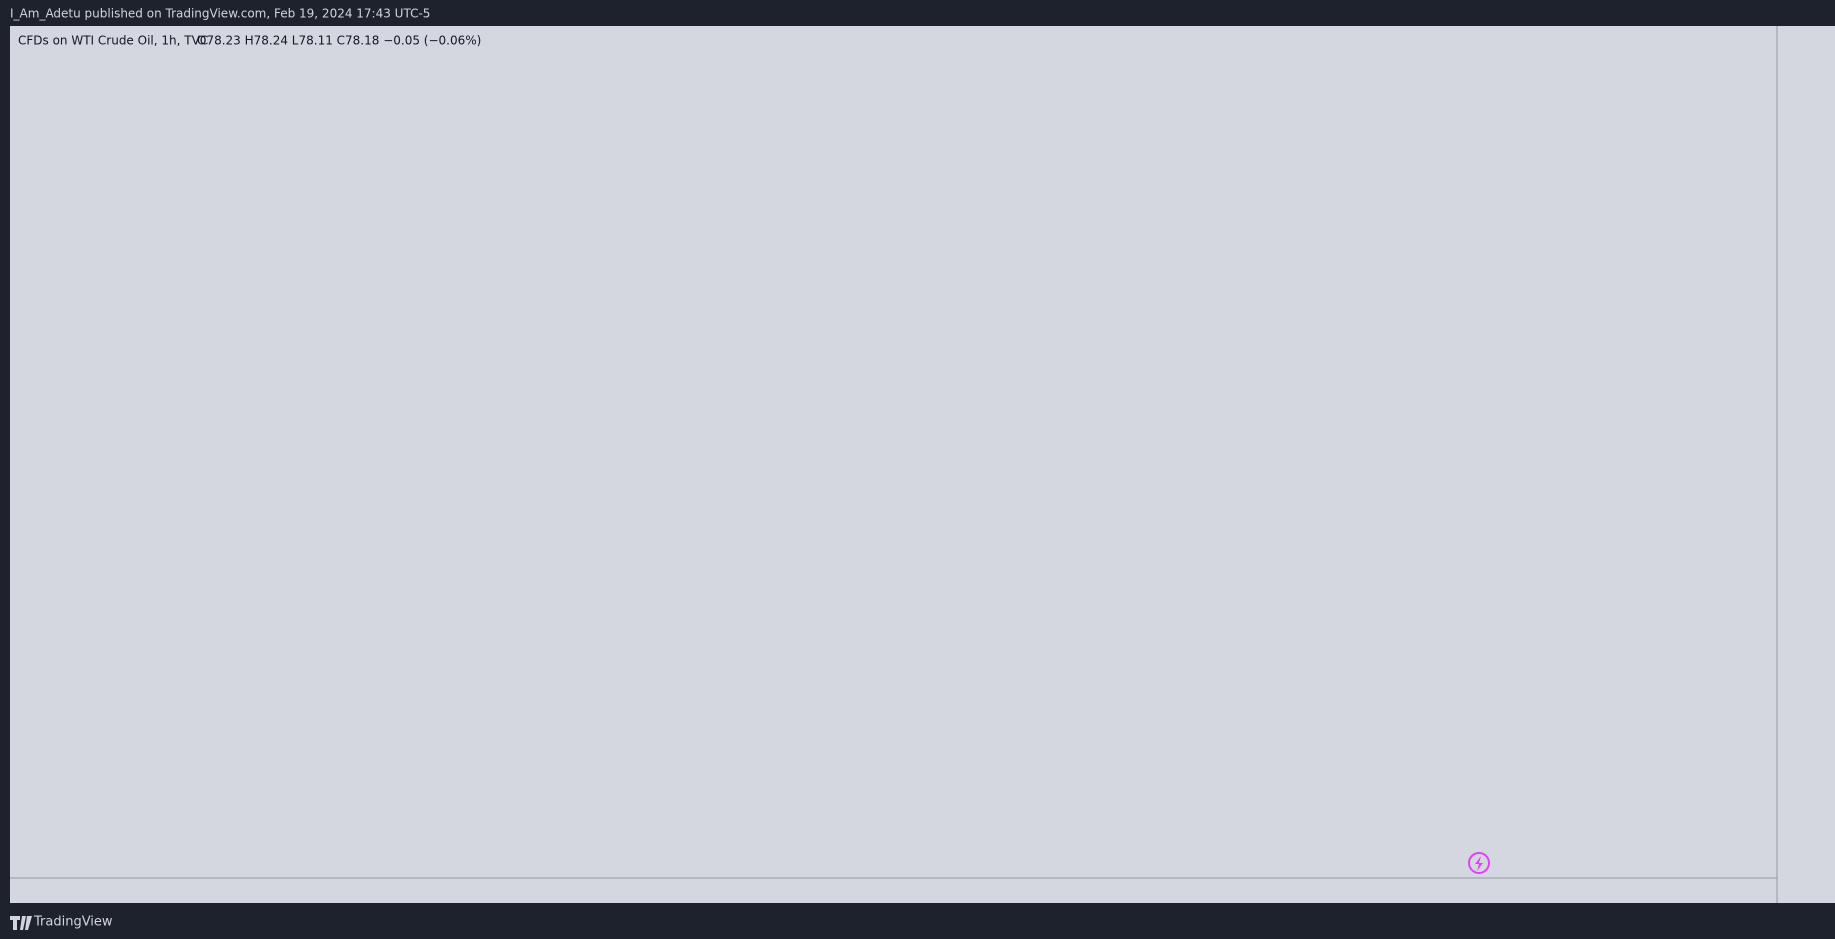  Describe the element at coordinates (5, 464) in the screenshot. I see `left-border` at that location.